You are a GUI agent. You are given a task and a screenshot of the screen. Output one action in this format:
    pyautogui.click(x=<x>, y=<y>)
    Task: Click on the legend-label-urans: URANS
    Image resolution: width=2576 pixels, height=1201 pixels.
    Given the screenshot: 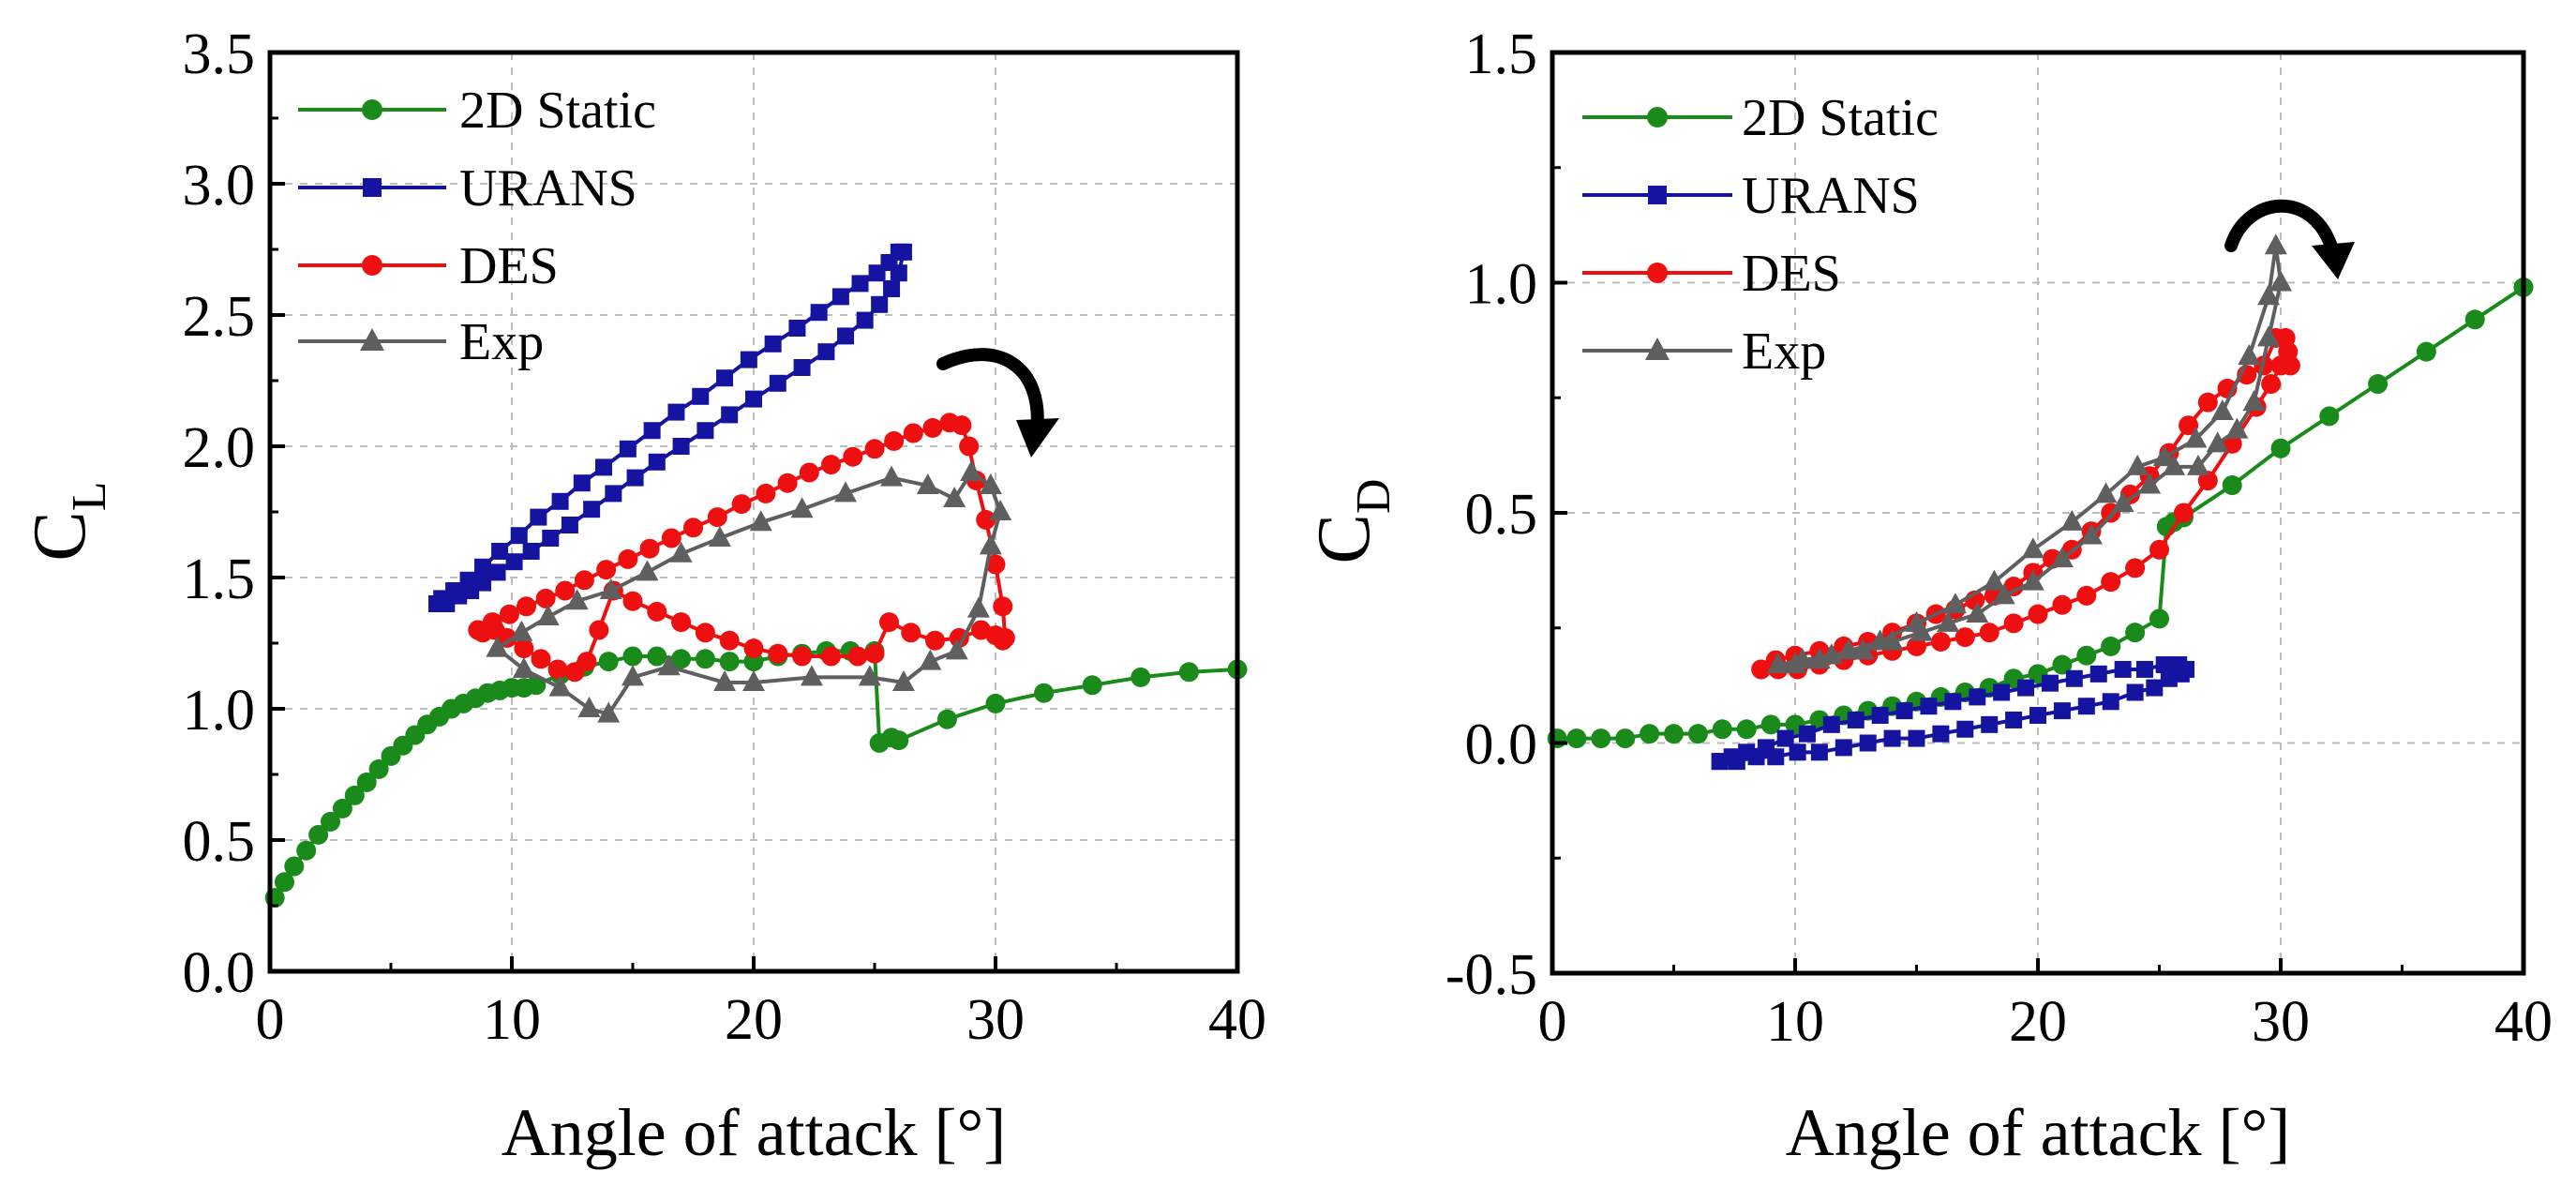 What is the action you would take?
    pyautogui.click(x=548, y=188)
    